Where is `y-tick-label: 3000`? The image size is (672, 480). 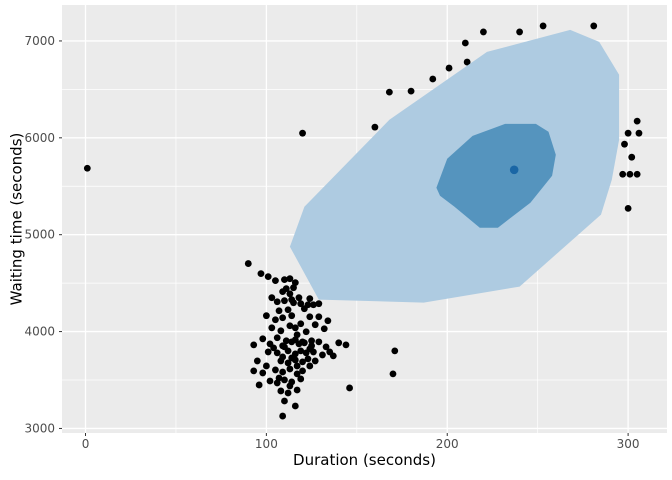 y-tick-label: 3000 is located at coordinates (39, 428).